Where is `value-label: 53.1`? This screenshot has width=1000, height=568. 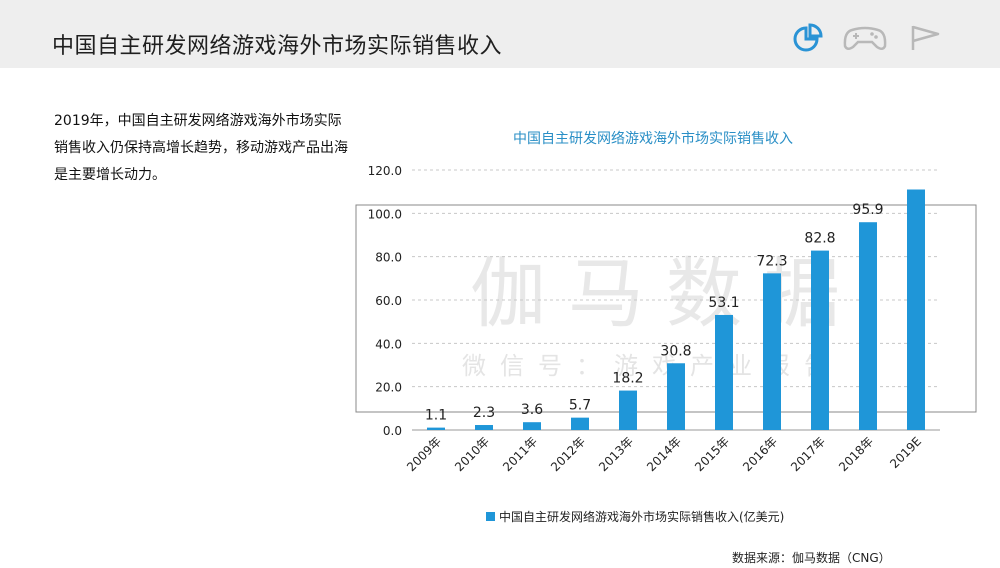 value-label: 53.1 is located at coordinates (723, 303).